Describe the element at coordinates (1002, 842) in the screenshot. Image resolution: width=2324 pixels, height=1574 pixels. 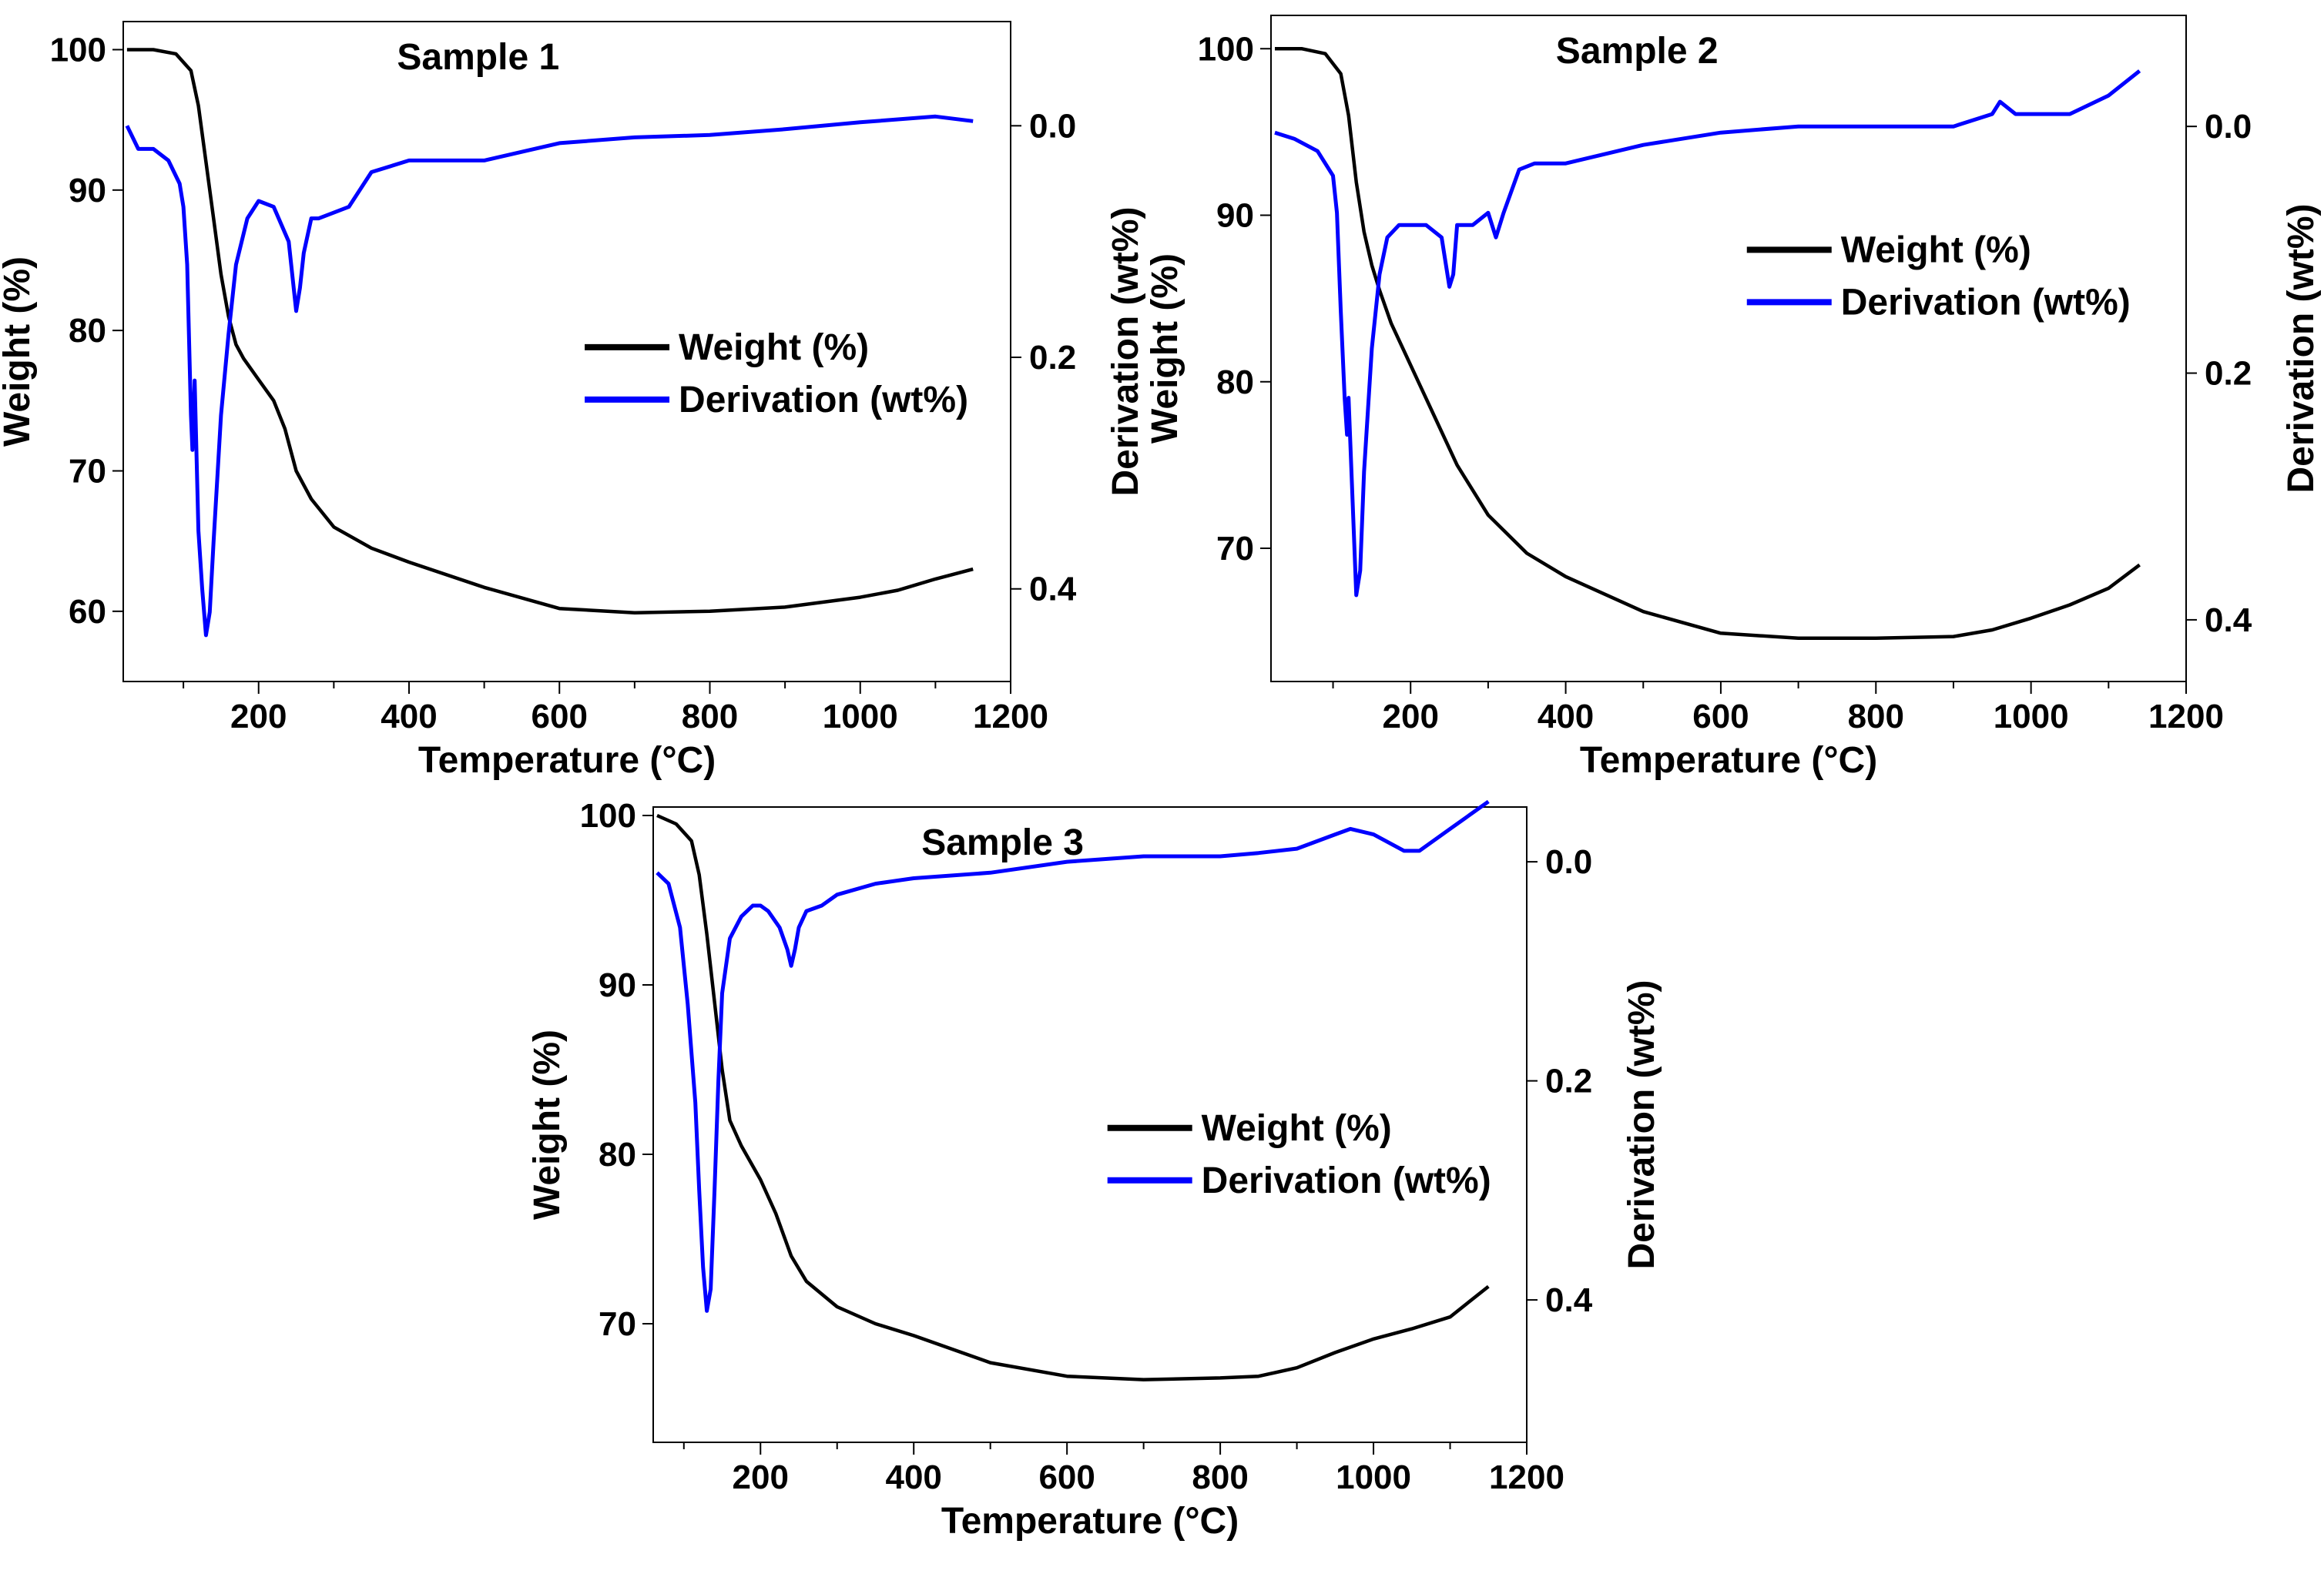
I see `chart-title: Sample 3` at that location.